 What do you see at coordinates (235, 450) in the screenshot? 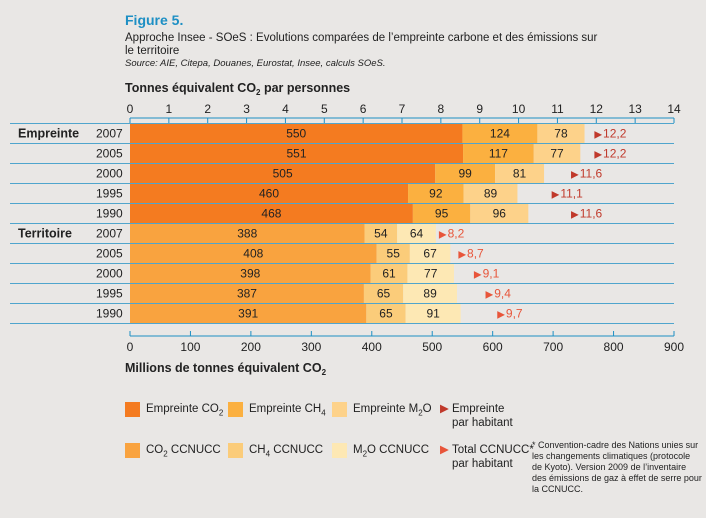
I see `legend-swatch-ccnucc-ch4` at bounding box center [235, 450].